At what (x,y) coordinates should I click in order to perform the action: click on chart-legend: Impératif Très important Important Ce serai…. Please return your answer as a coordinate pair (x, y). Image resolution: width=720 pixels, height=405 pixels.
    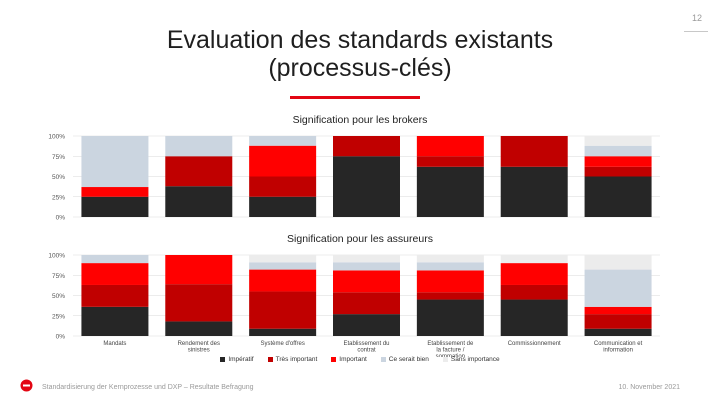
    Looking at the image, I should click on (360, 359).